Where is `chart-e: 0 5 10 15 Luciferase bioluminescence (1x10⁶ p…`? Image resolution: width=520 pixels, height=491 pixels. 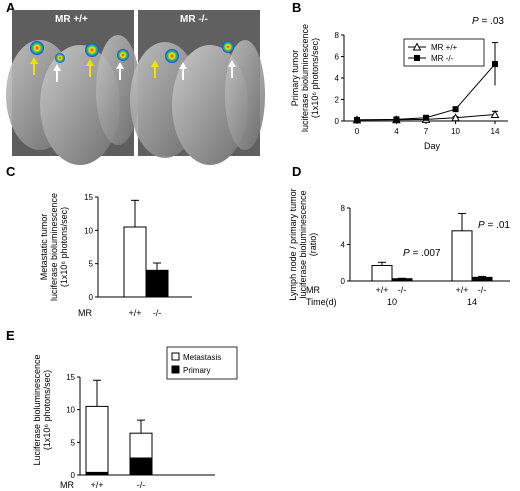 chart-e: 0 5 10 15 Luciferase bioluminescence (1x10⁶ p… is located at coordinates (135, 418).